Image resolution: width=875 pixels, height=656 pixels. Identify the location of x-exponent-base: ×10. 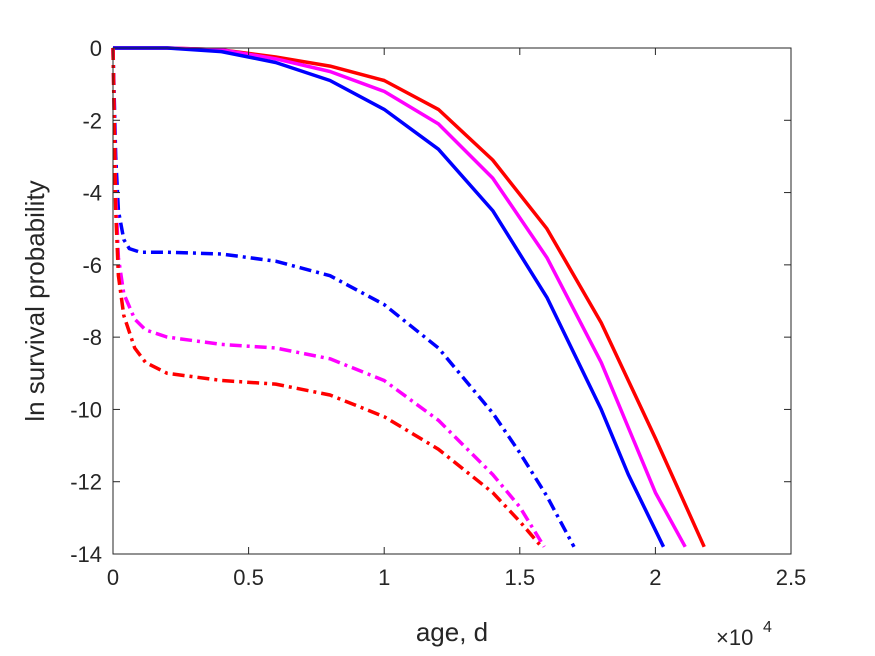
(734, 637).